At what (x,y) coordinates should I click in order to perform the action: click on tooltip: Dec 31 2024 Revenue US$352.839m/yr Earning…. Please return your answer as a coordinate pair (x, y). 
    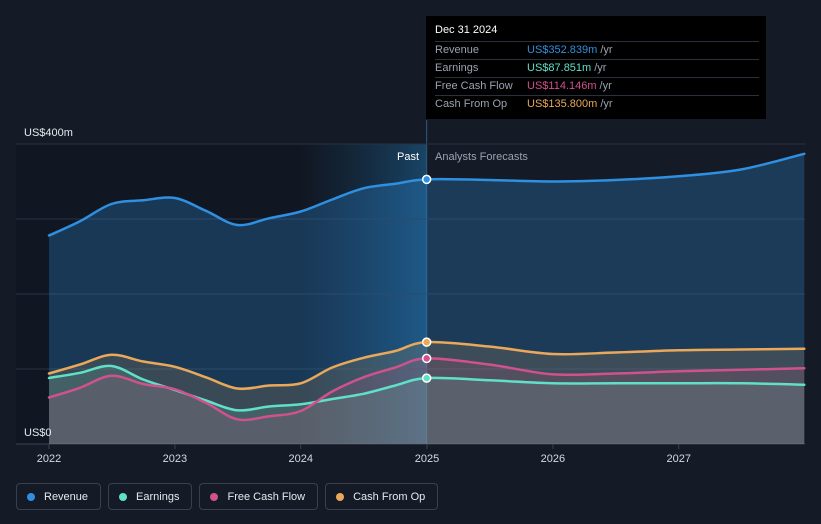
    Looking at the image, I should click on (596, 67).